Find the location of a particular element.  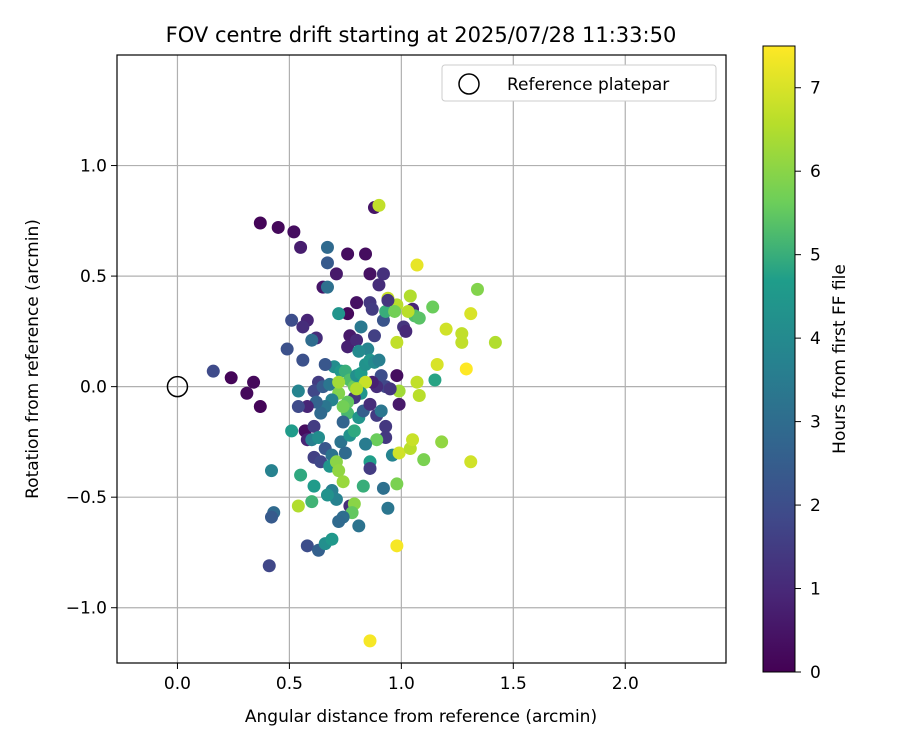

colorbar-tick-label: 0 is located at coordinates (815, 673).